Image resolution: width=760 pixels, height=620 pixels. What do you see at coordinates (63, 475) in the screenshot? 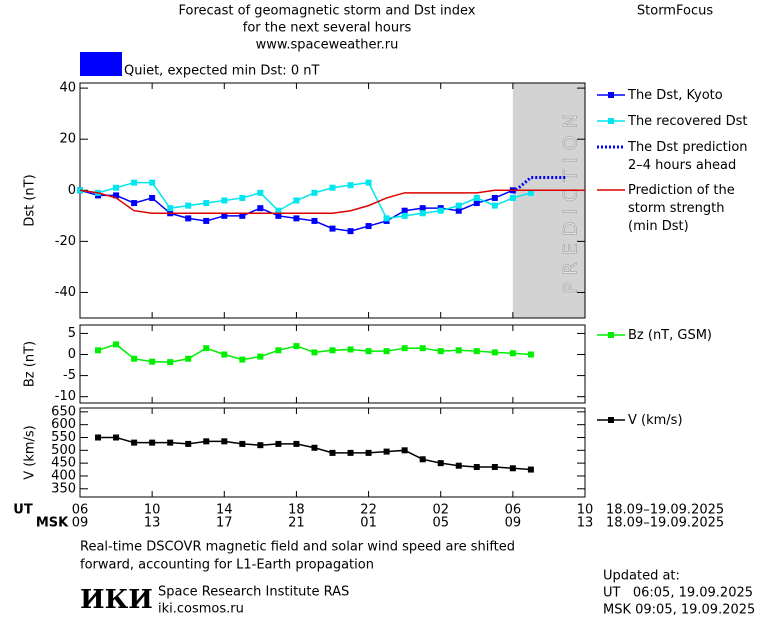
I see `y-tick-label: 400` at bounding box center [63, 475].